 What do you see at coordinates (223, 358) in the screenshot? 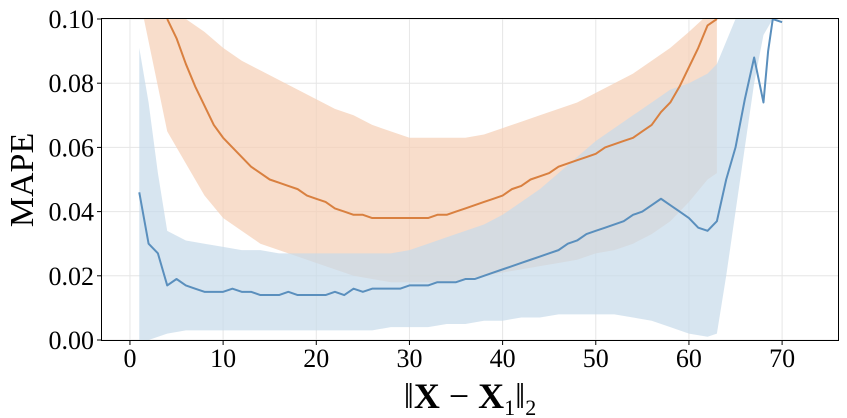
I see `x-tick-label: 10` at bounding box center [223, 358].